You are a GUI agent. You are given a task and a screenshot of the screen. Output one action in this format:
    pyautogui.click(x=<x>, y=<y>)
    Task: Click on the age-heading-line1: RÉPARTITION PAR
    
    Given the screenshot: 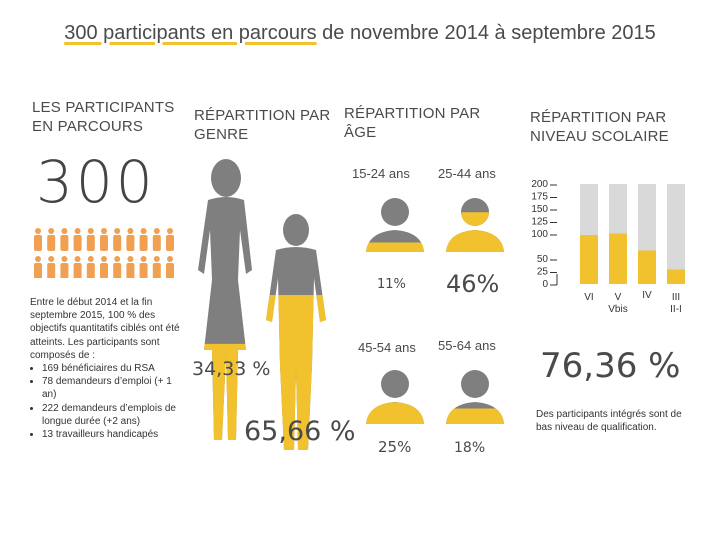 What is the action you would take?
    pyautogui.click(x=412, y=113)
    